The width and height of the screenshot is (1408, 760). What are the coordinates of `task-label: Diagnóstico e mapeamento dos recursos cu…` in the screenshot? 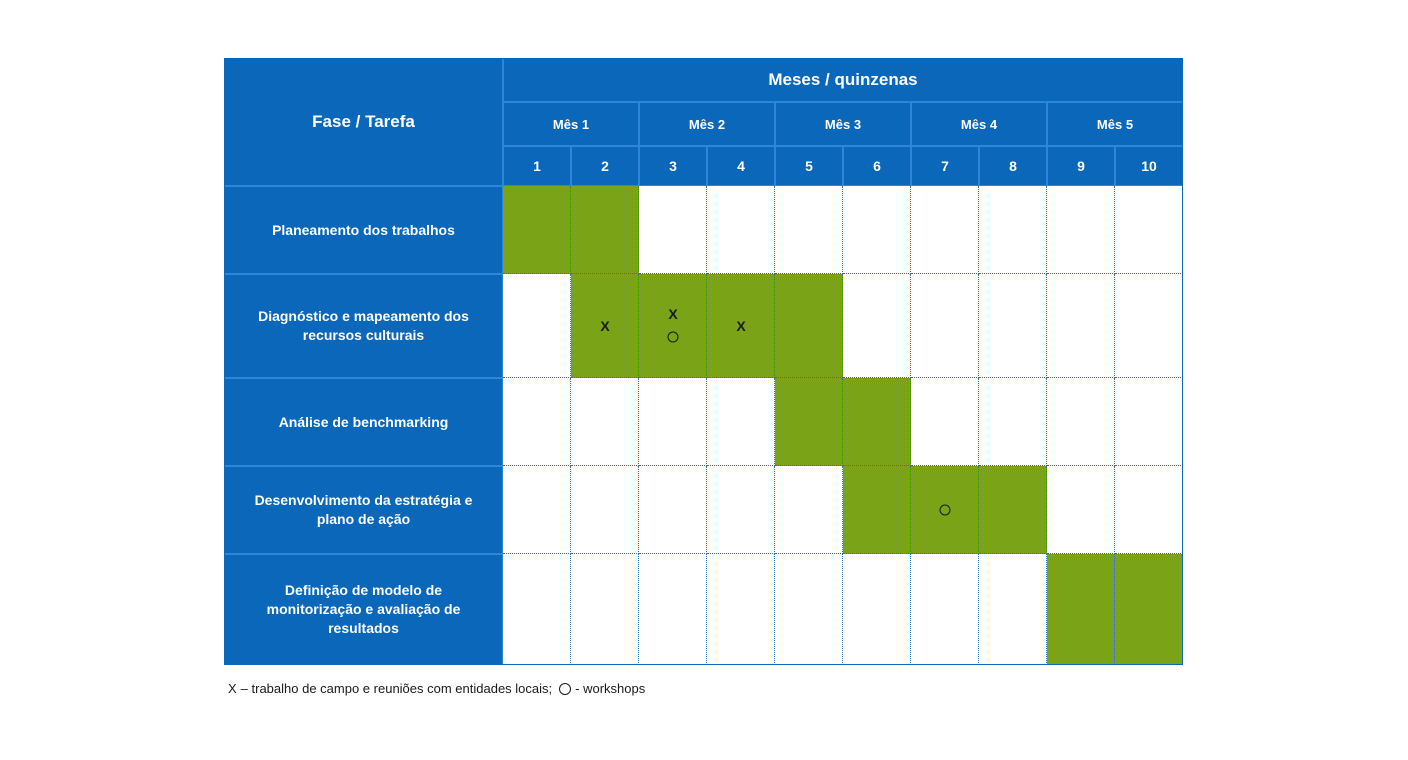 It's located at (363, 326).